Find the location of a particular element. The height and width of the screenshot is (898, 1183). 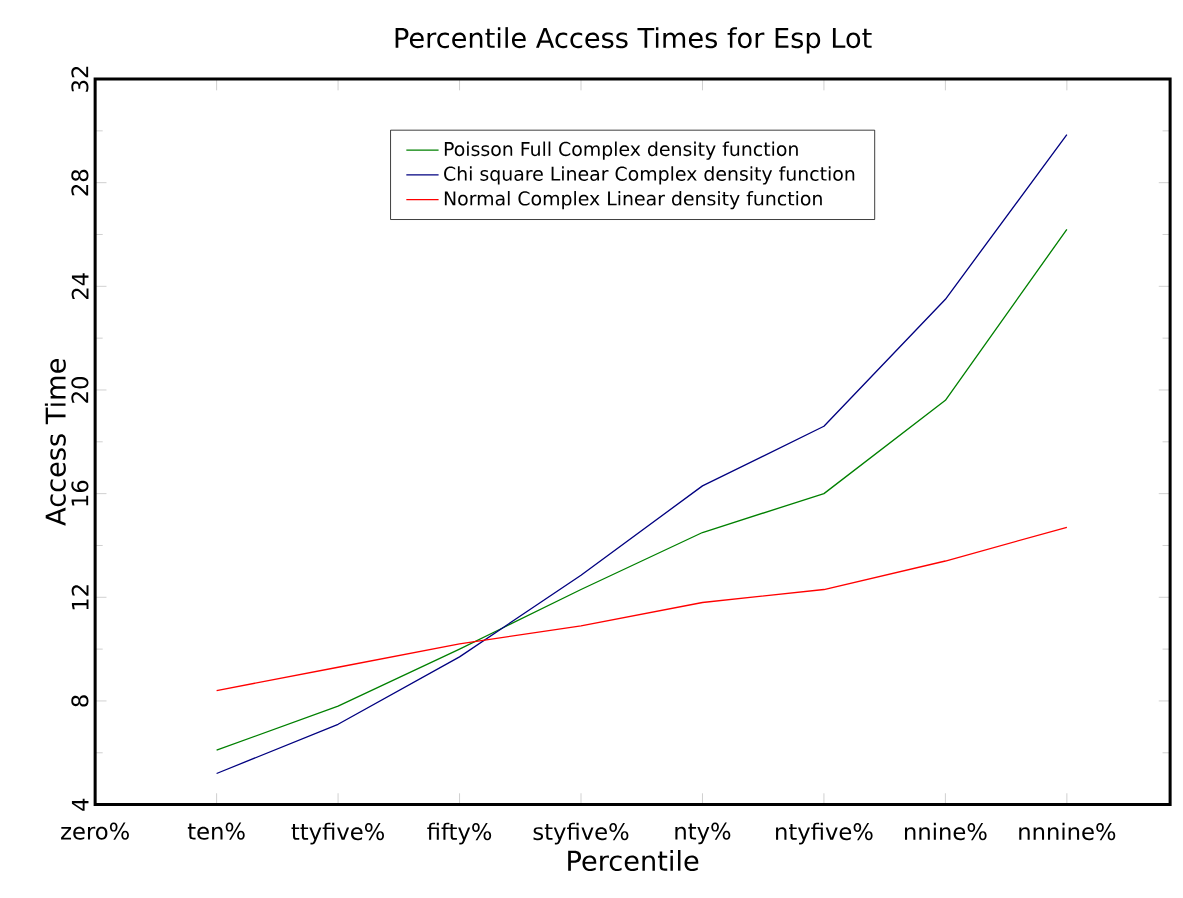

y-tick-label: 12 is located at coordinates (80, 597).